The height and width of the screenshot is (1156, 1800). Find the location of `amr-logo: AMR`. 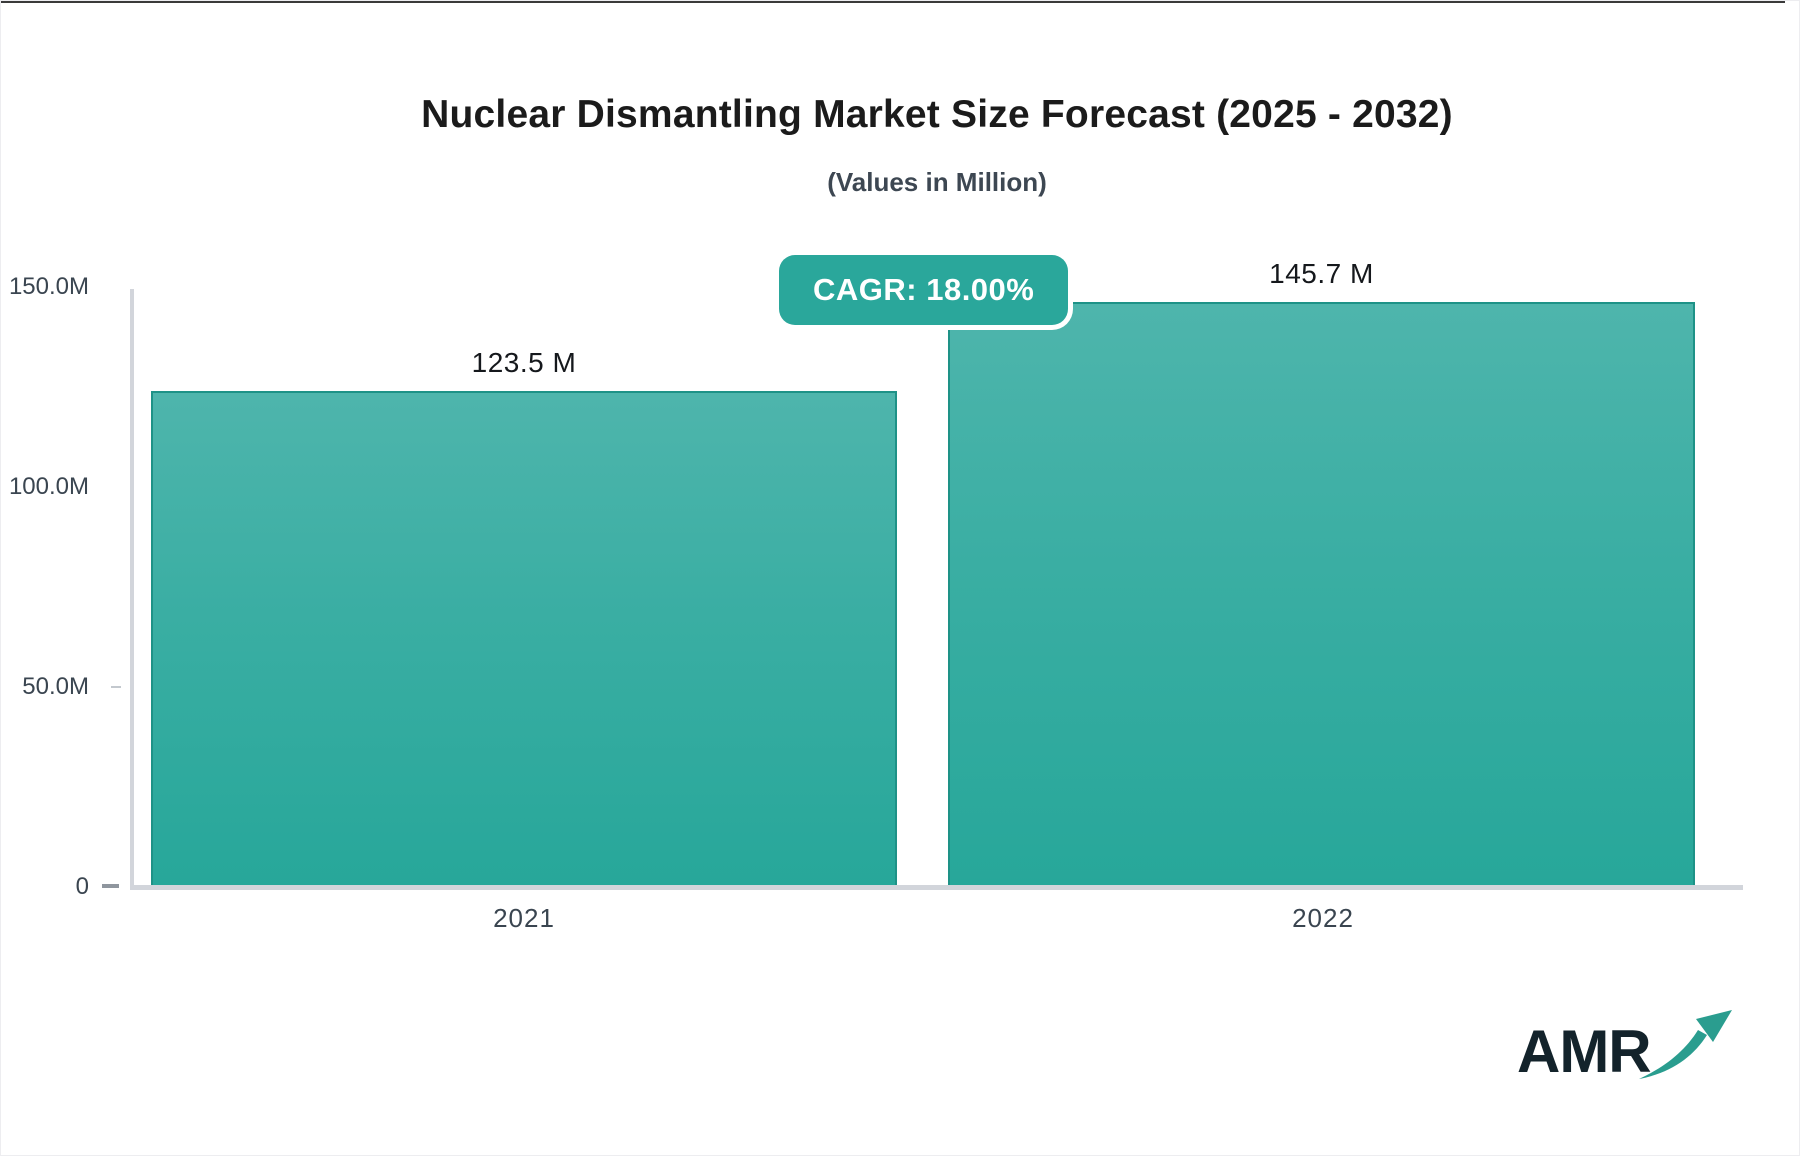

amr-logo: AMR is located at coordinates (1626, 1047).